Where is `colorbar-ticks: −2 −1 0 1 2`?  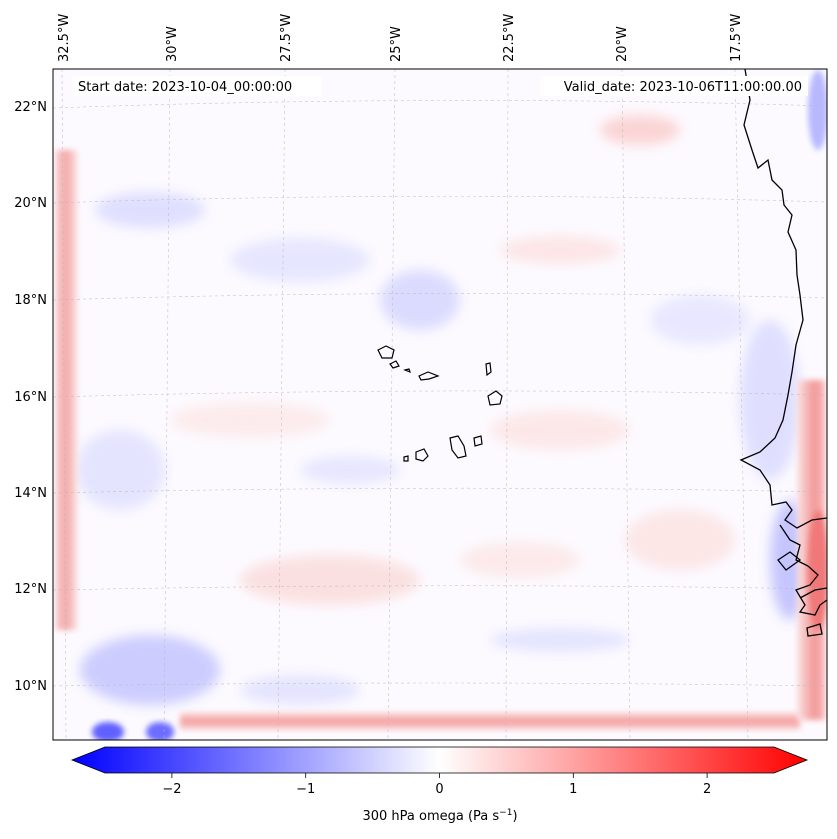 colorbar-ticks: −2 −1 0 1 2 is located at coordinates (436, 785).